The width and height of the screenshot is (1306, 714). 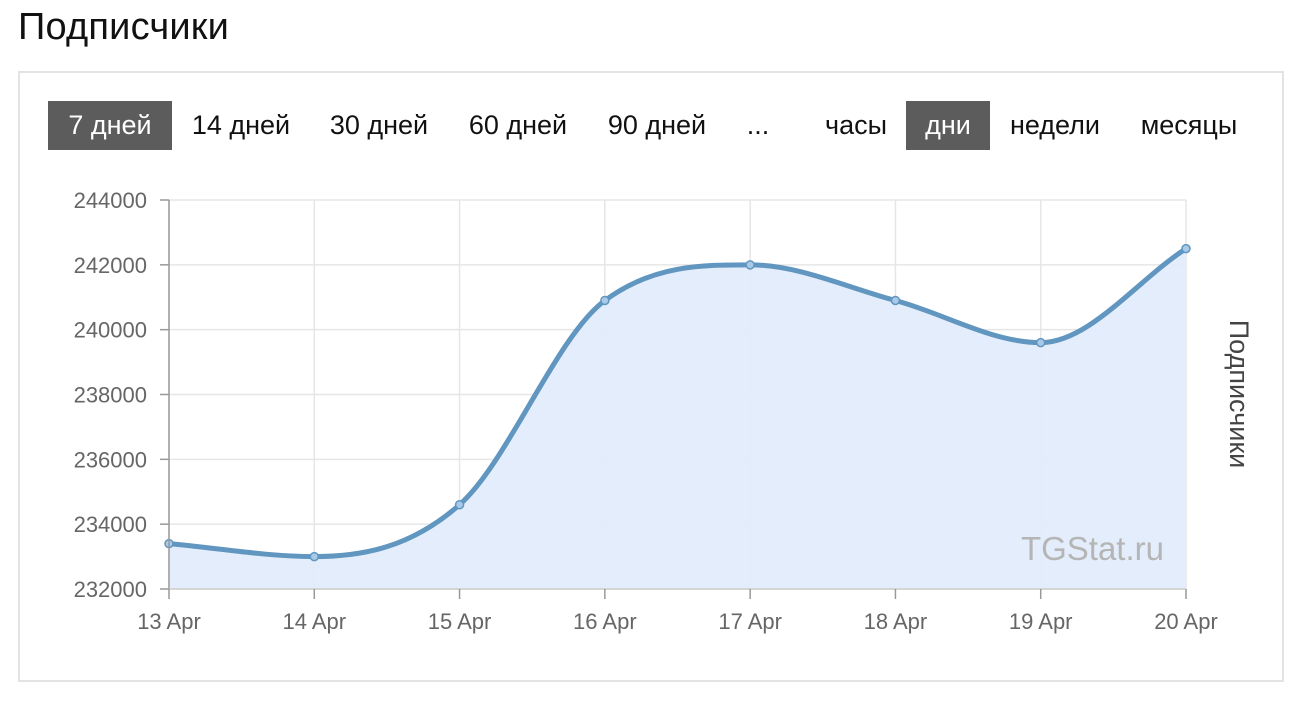 I want to click on range-60-days-button: 60 дней, so click(x=518, y=125).